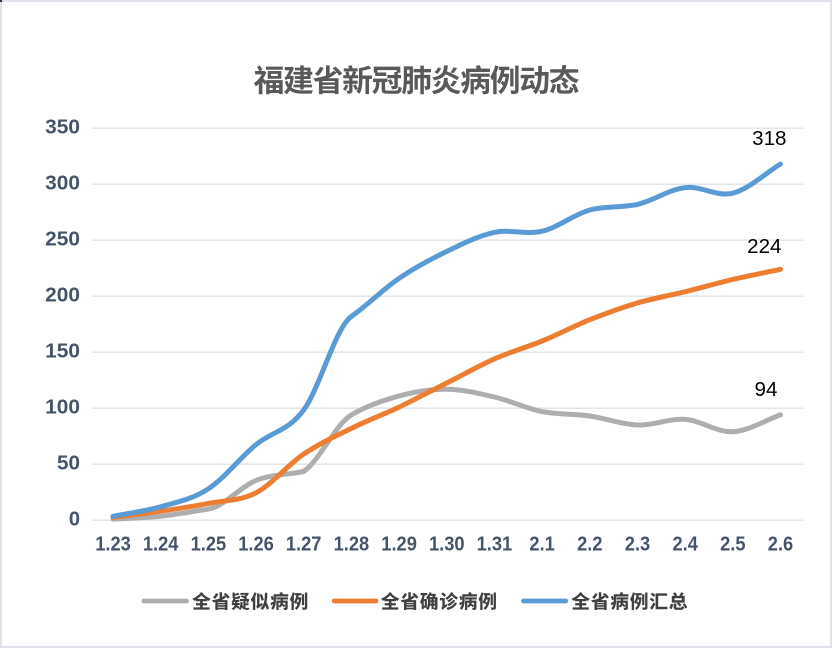 The image size is (832, 648). I want to click on svg-text: 2.3, so click(637, 545).